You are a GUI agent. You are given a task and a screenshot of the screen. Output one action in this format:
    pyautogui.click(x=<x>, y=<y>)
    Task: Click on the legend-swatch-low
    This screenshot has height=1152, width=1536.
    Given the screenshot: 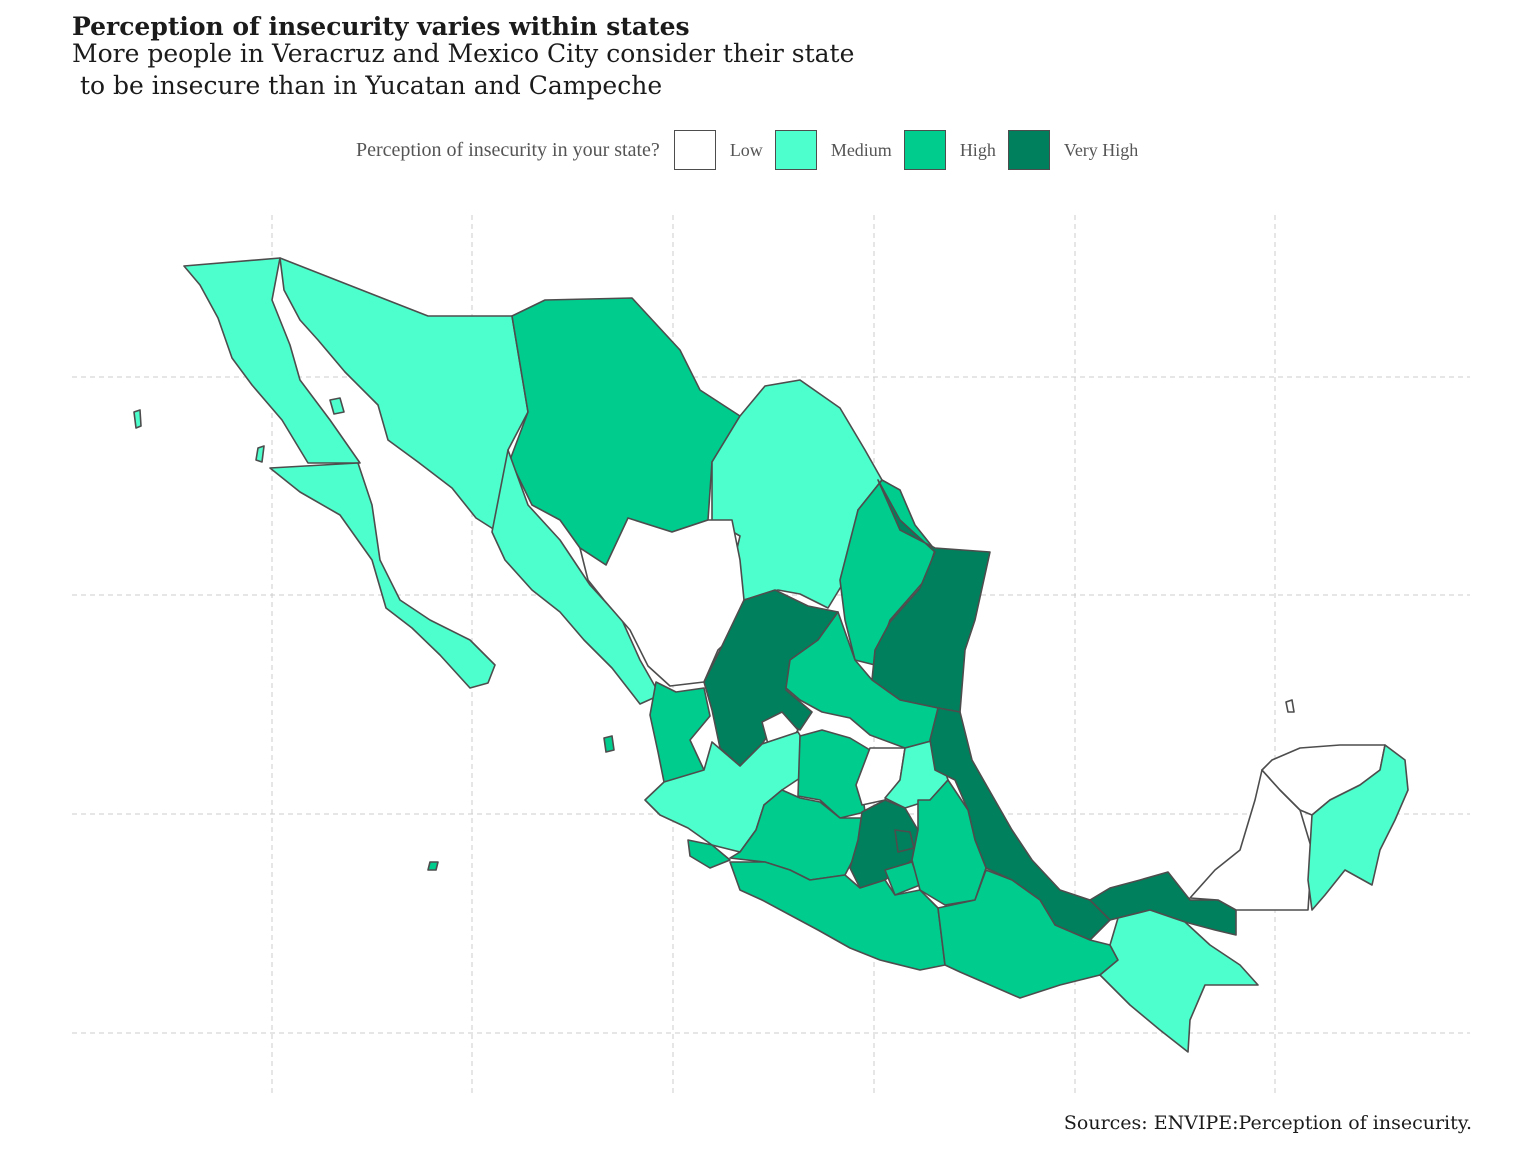 What is the action you would take?
    pyautogui.click(x=694, y=150)
    